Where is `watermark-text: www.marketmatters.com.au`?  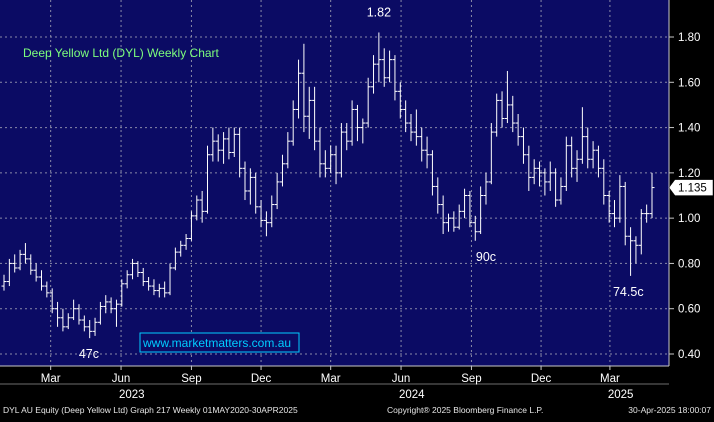 watermark-text: www.marketmatters.com.au is located at coordinates (216, 343).